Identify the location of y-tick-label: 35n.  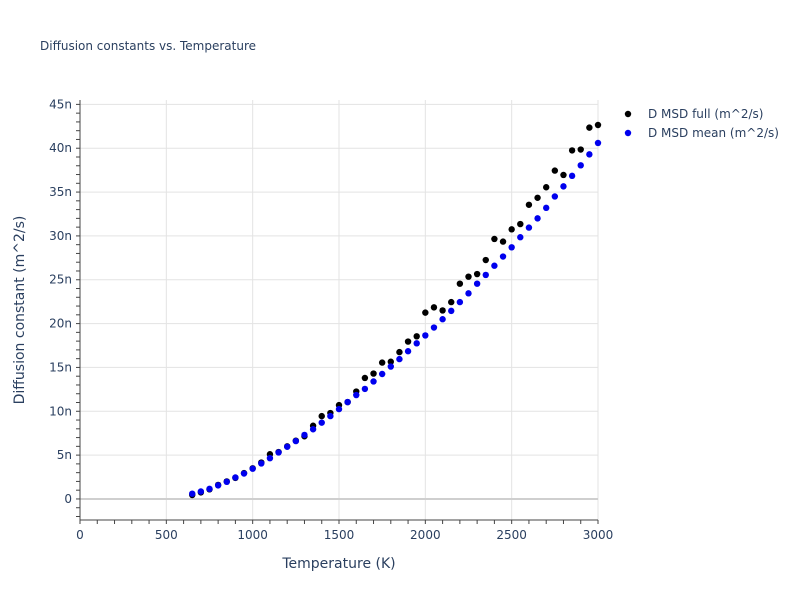
(60, 192).